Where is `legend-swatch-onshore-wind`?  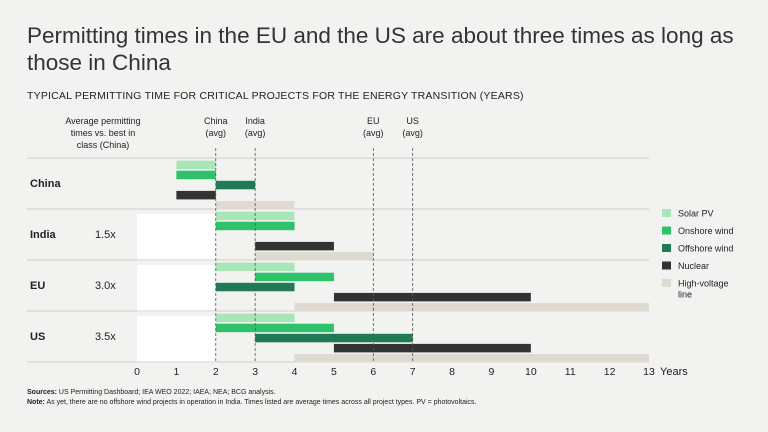 legend-swatch-onshore-wind is located at coordinates (666, 230).